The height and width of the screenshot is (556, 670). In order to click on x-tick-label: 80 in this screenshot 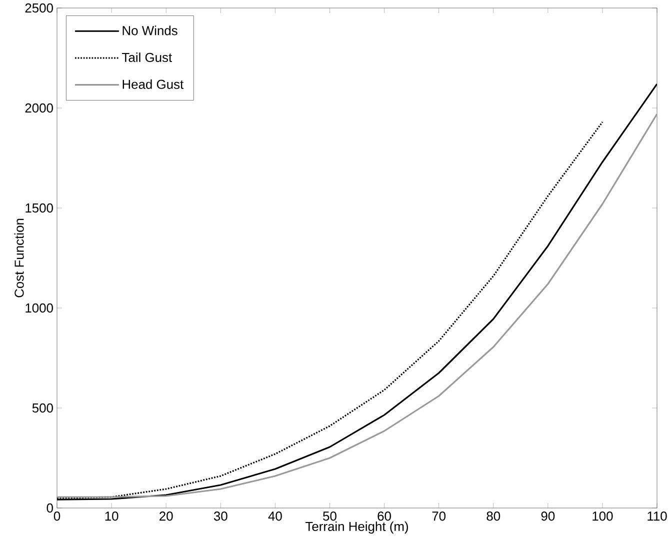, I will do `click(493, 516)`.